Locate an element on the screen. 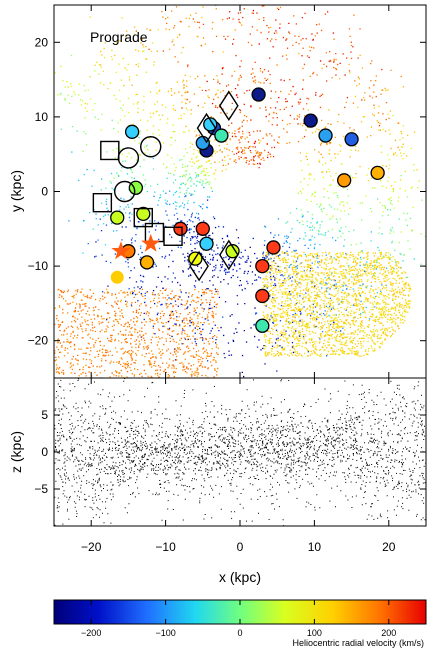 This screenshot has height=651, width=428. y-tick-label: 0 is located at coordinates (44, 452).